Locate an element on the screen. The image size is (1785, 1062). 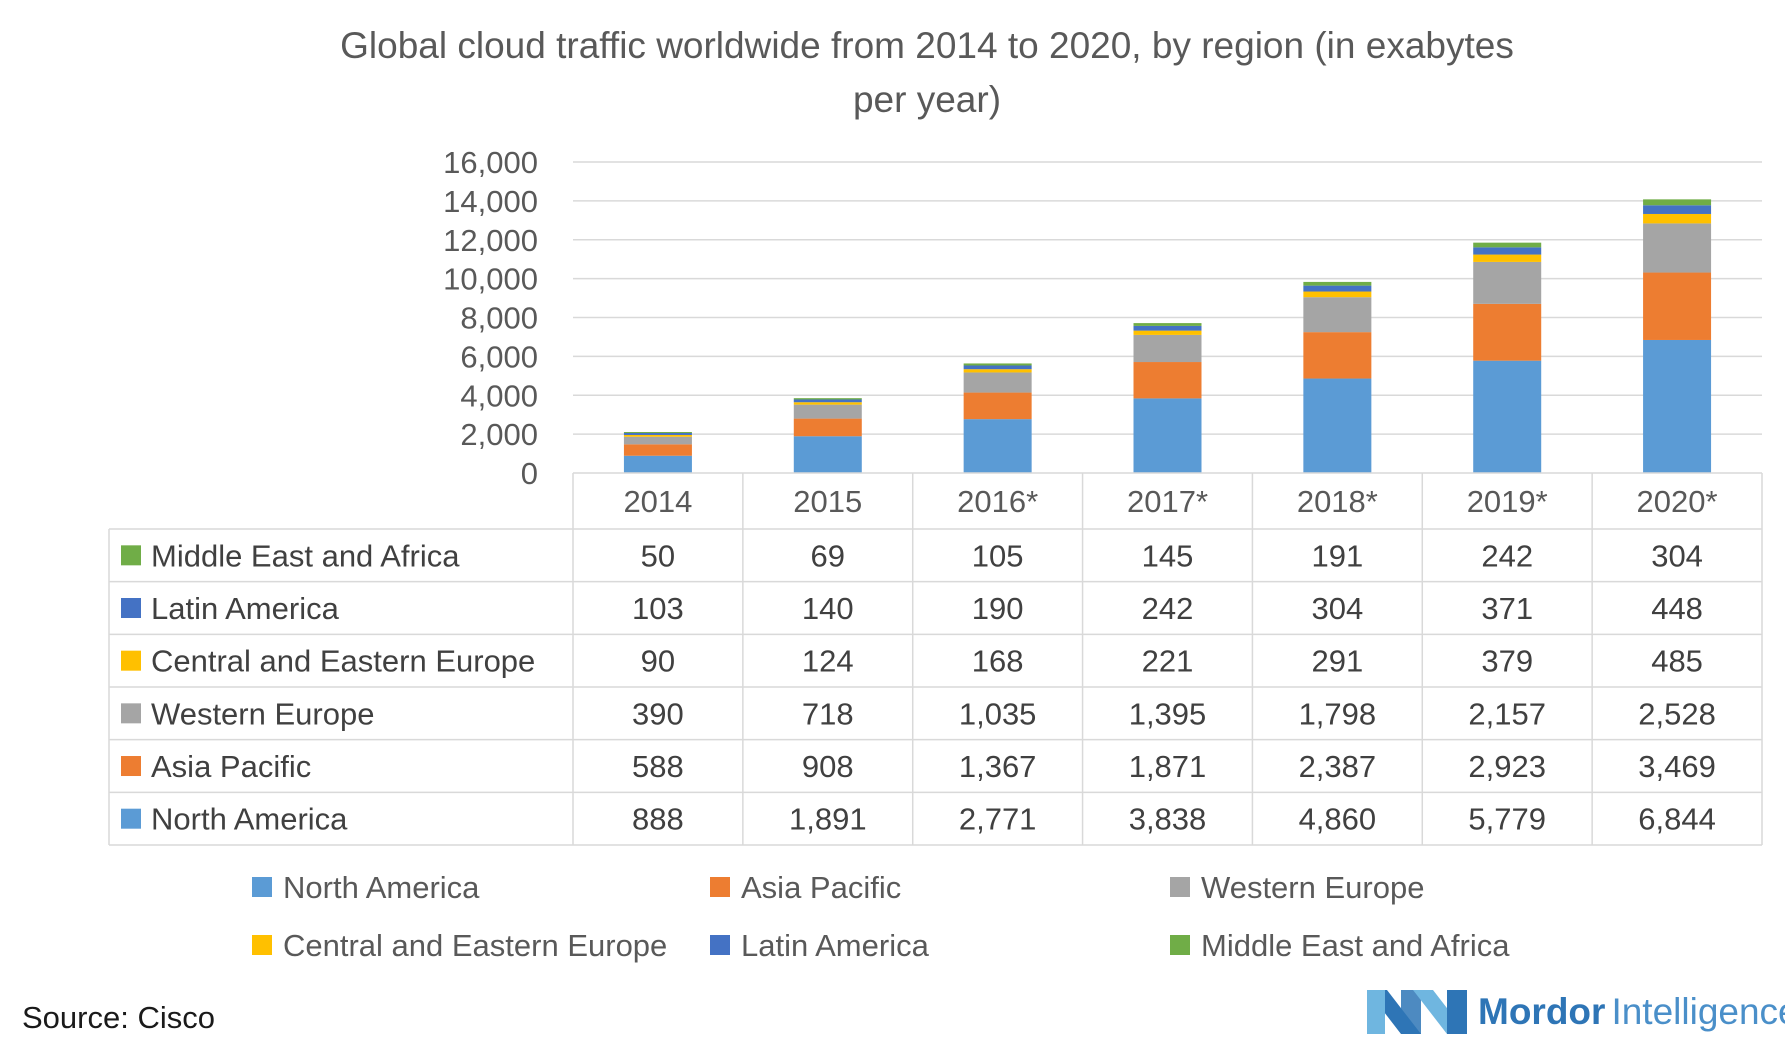
category-label: 2019* is located at coordinates (1507, 501).